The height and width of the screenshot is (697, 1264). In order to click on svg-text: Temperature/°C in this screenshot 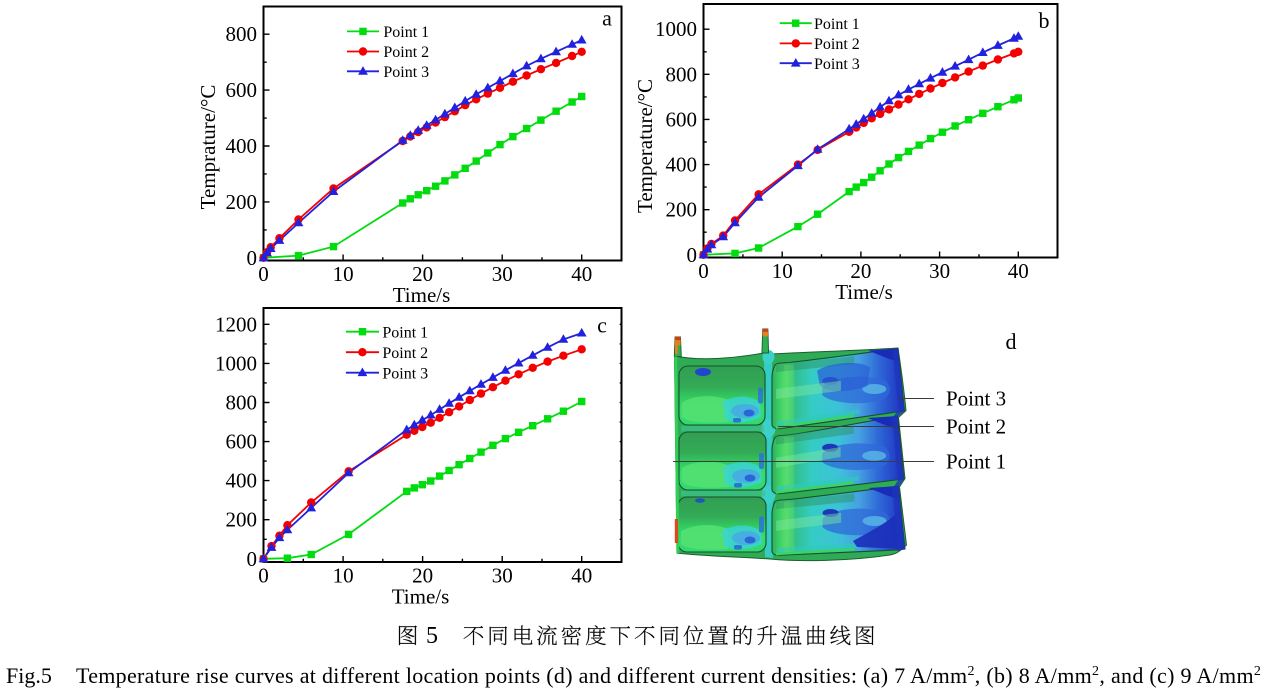, I will do `click(645, 146)`.